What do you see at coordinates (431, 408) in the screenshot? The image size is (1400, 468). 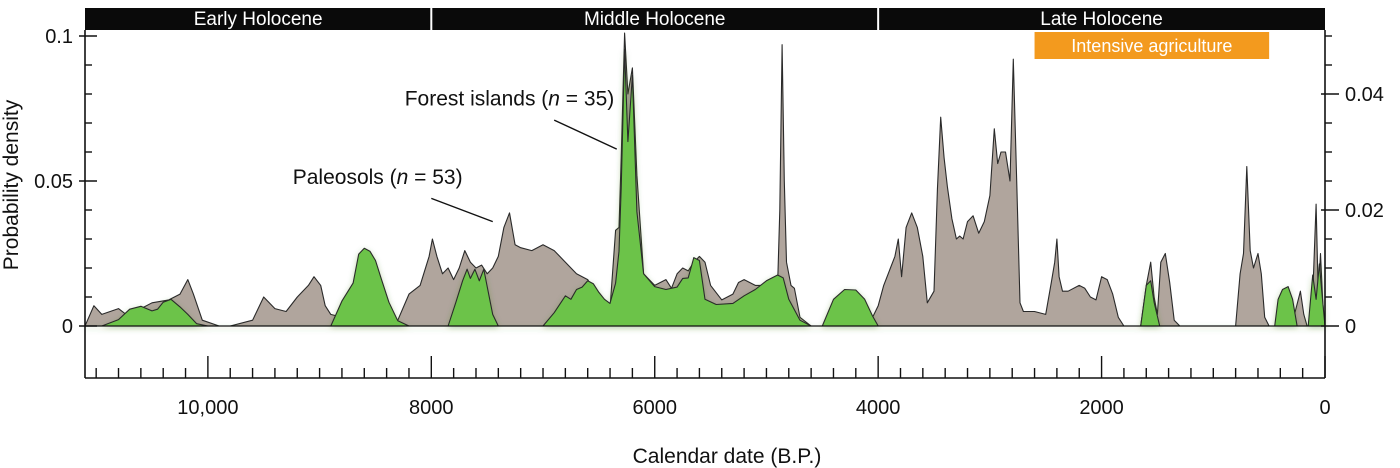 I see `x-tick-label: 8000` at bounding box center [431, 408].